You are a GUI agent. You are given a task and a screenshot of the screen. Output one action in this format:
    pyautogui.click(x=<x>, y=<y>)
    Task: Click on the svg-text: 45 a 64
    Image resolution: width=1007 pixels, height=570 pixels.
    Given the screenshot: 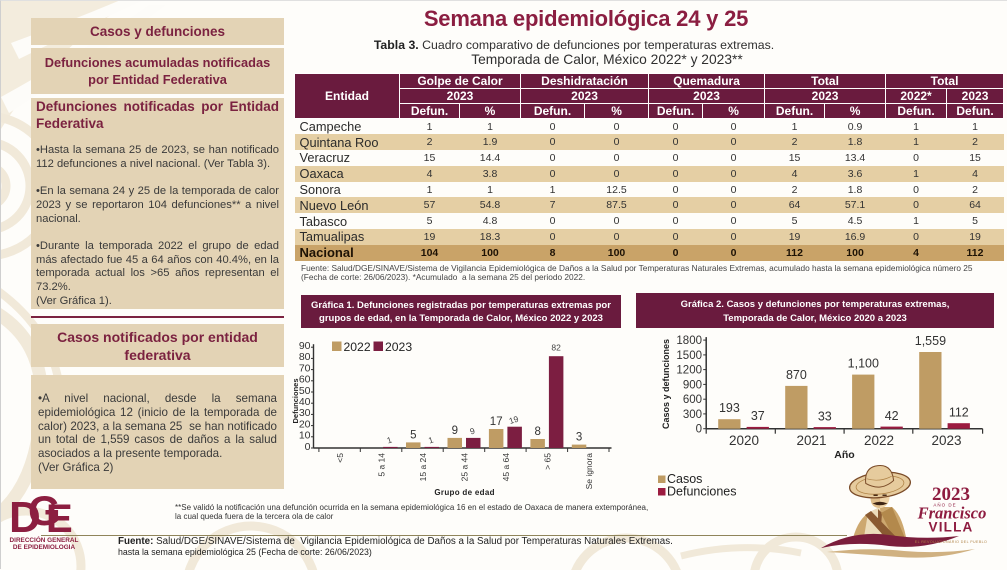 What is the action you would take?
    pyautogui.click(x=506, y=467)
    